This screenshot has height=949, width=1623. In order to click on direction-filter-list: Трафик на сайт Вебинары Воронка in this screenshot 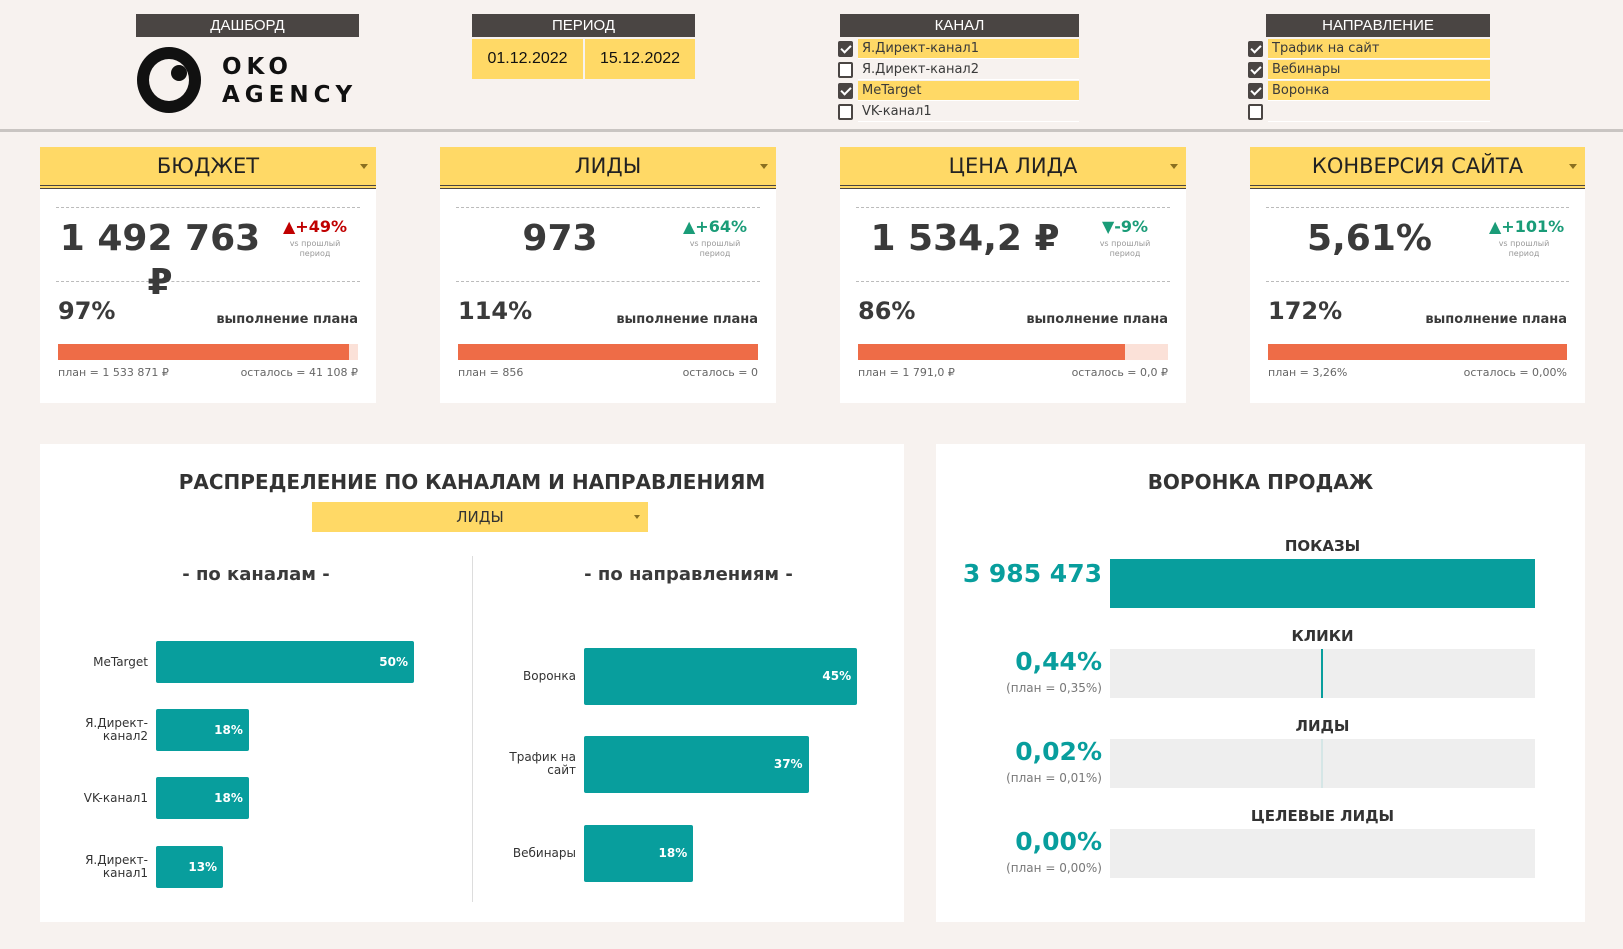, I will do `click(1369, 81)`.